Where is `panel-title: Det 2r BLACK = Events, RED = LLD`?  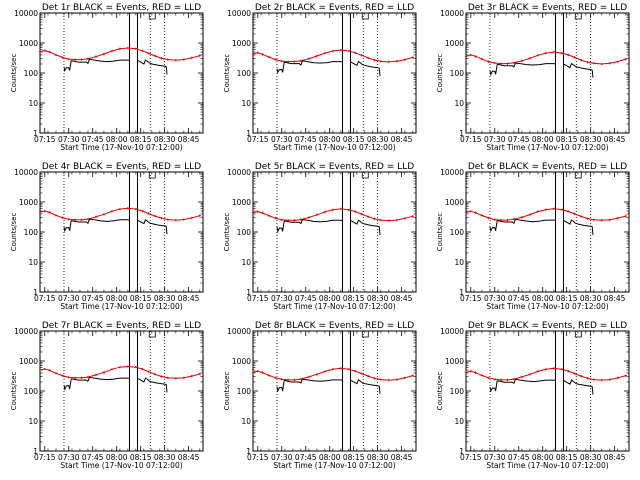
panel-title: Det 2r BLACK = Events, RED = LLD is located at coordinates (334, 8).